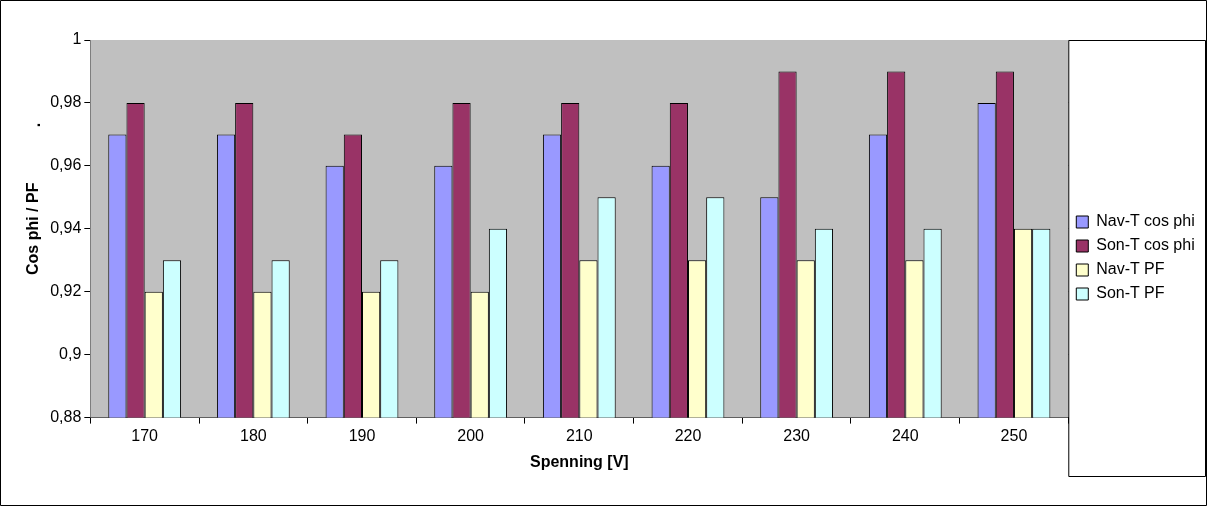  Describe the element at coordinates (362, 435) in the screenshot. I see `x-tick-label: 190` at that location.